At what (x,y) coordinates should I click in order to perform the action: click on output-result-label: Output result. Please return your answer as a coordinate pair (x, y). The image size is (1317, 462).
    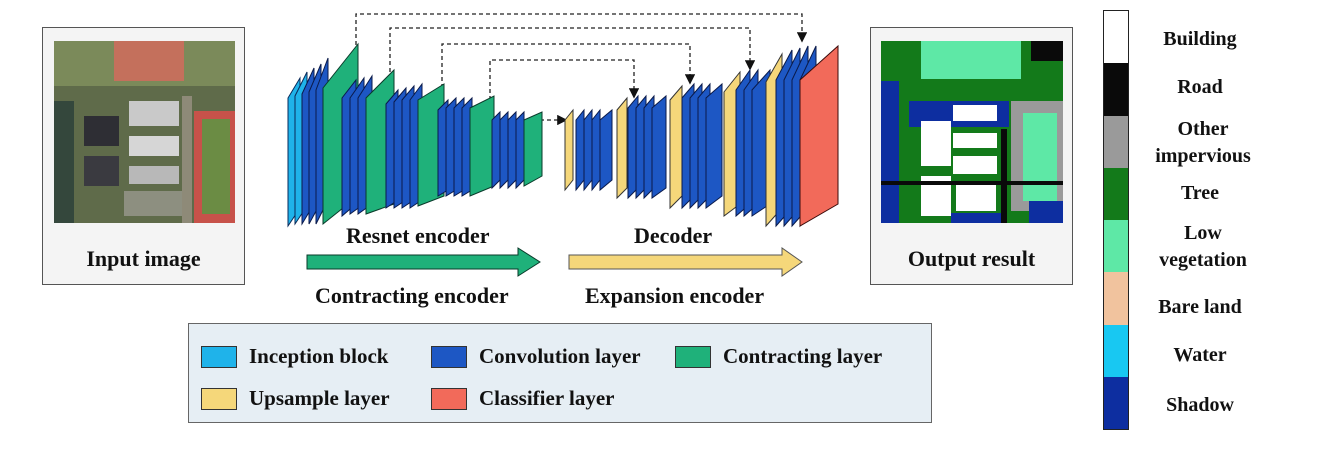
    Looking at the image, I should click on (971, 258).